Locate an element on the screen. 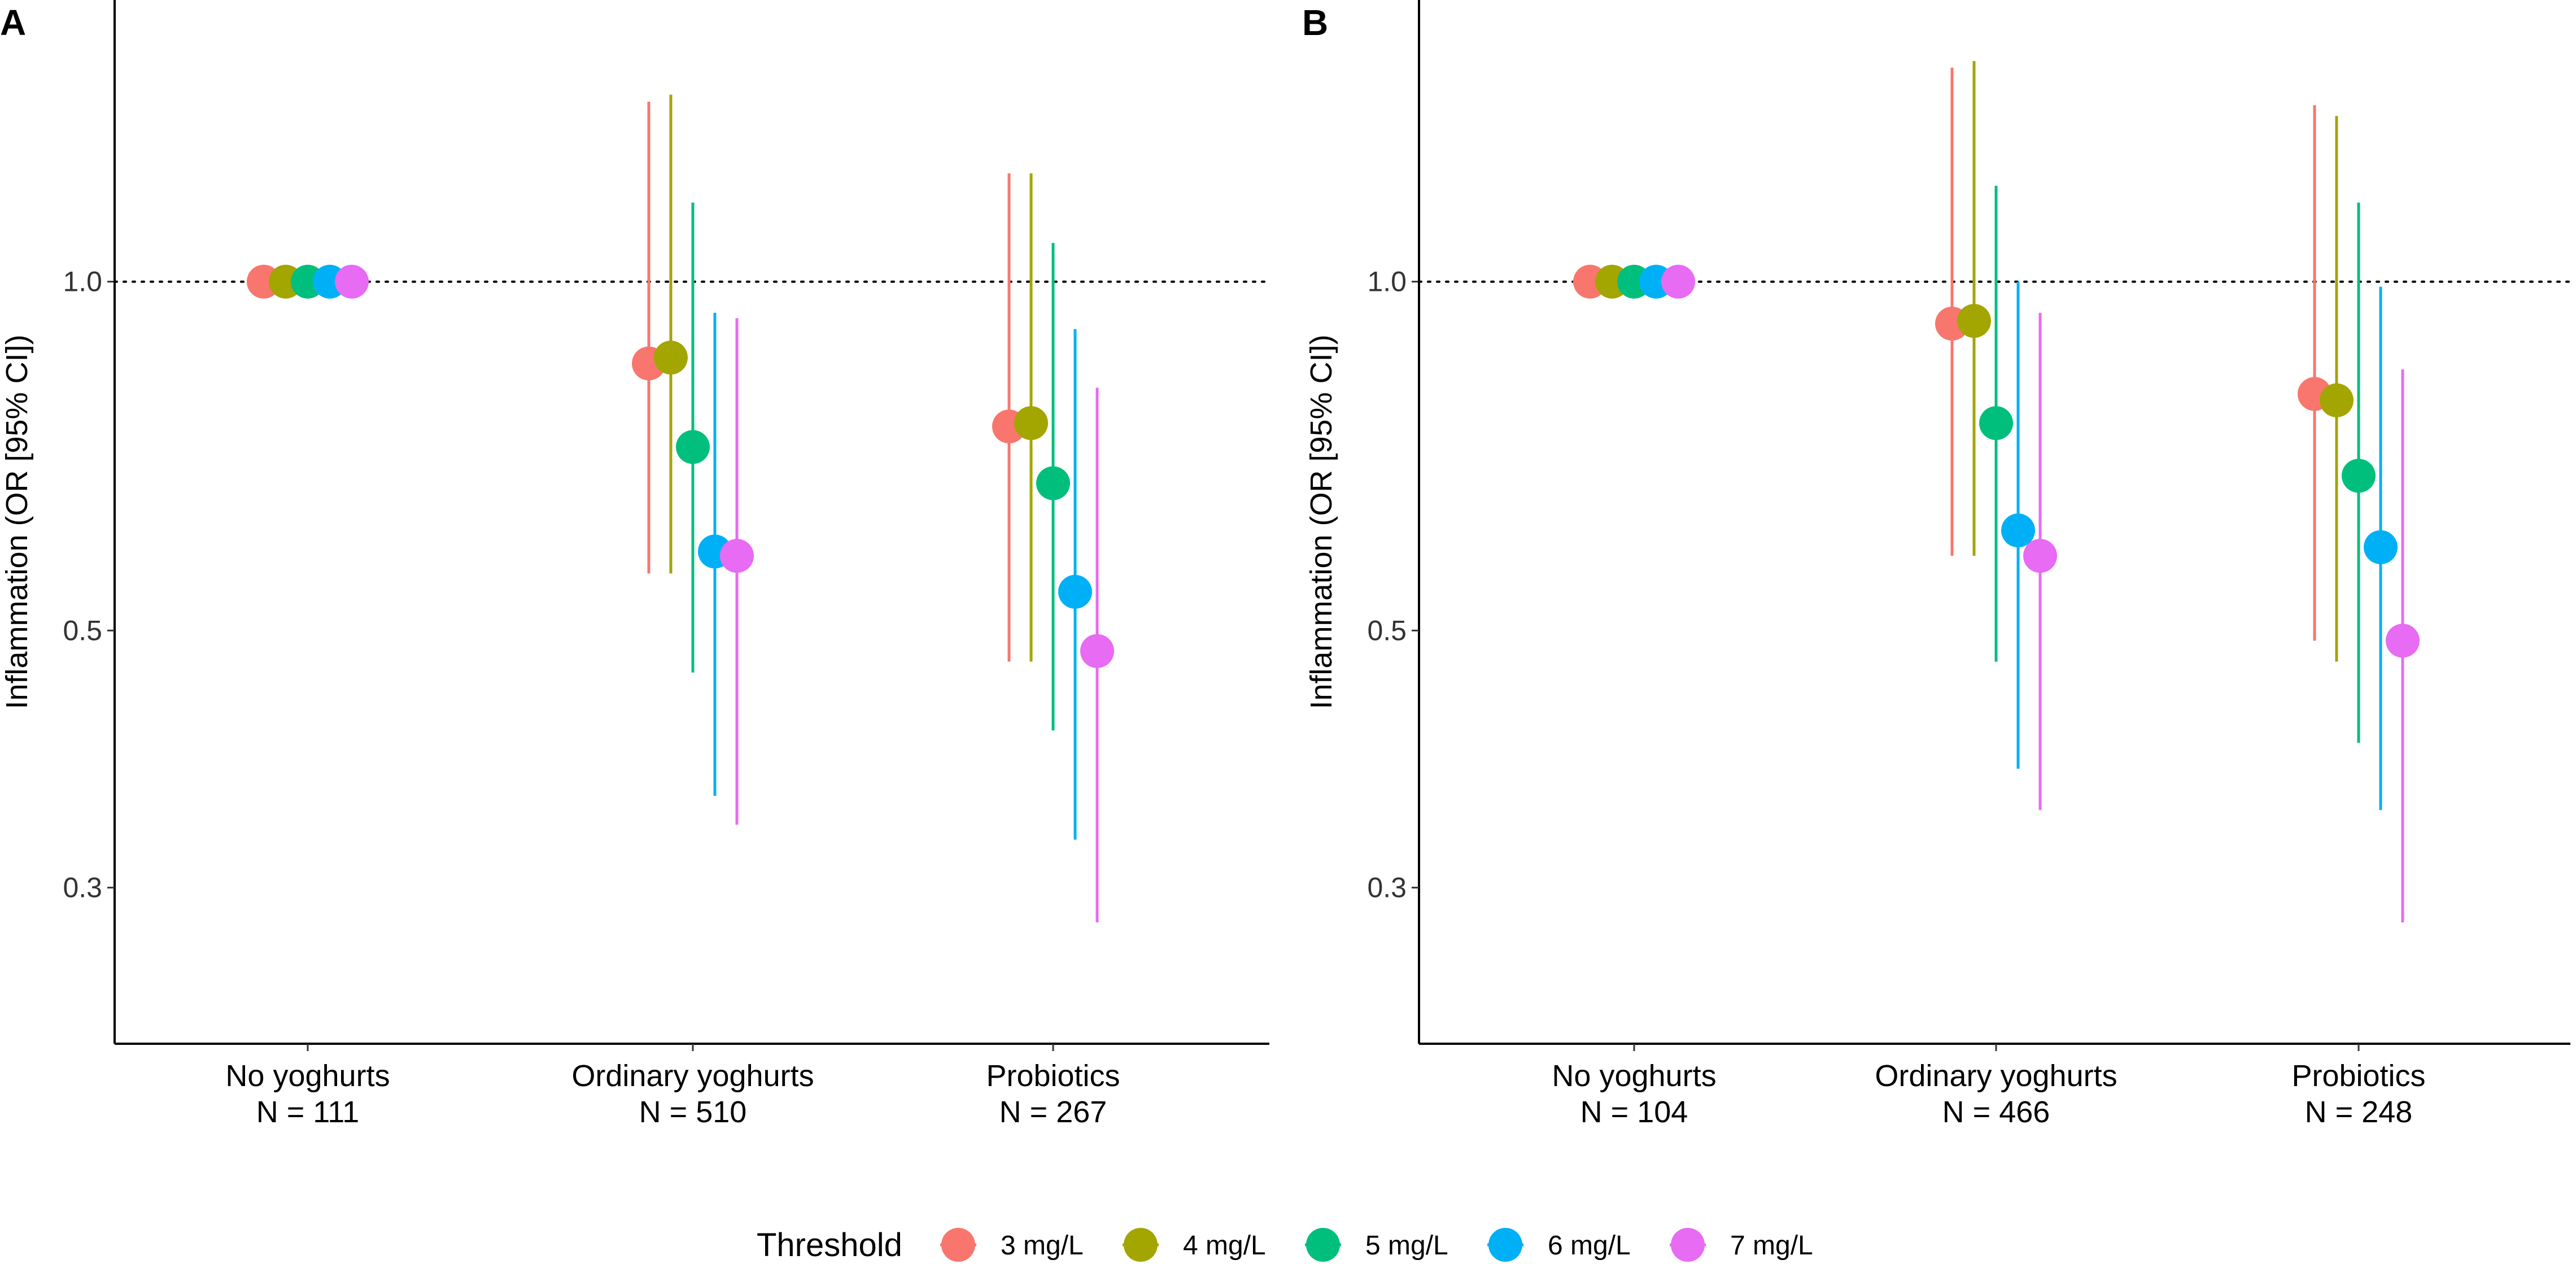  x-tick-label-n: N = 104 is located at coordinates (1634, 1112).